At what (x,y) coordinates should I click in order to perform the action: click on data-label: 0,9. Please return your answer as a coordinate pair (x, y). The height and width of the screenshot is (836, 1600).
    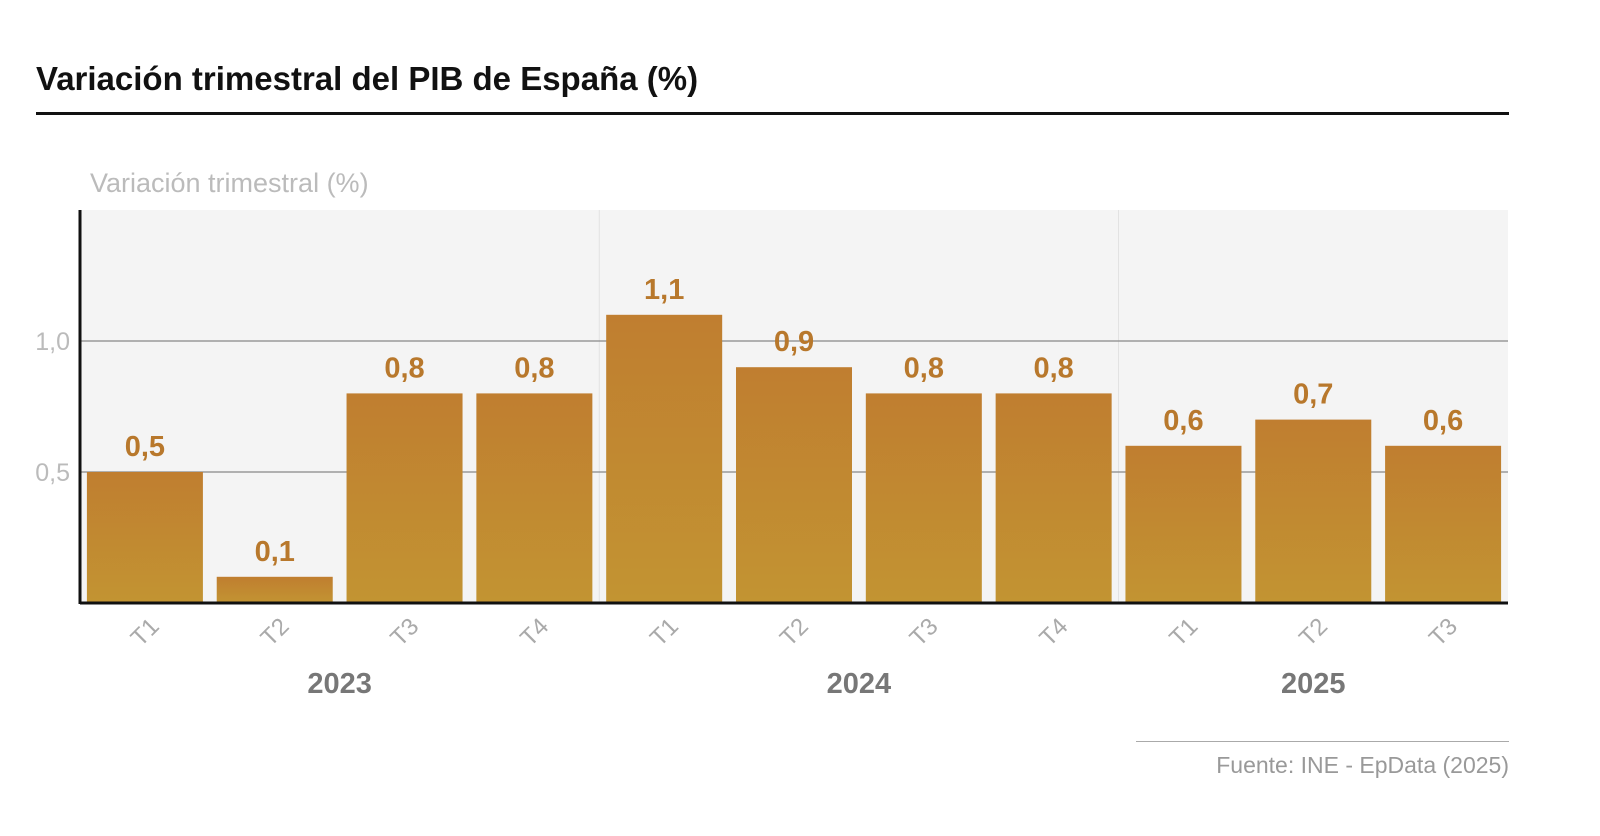
    Looking at the image, I should click on (794, 342).